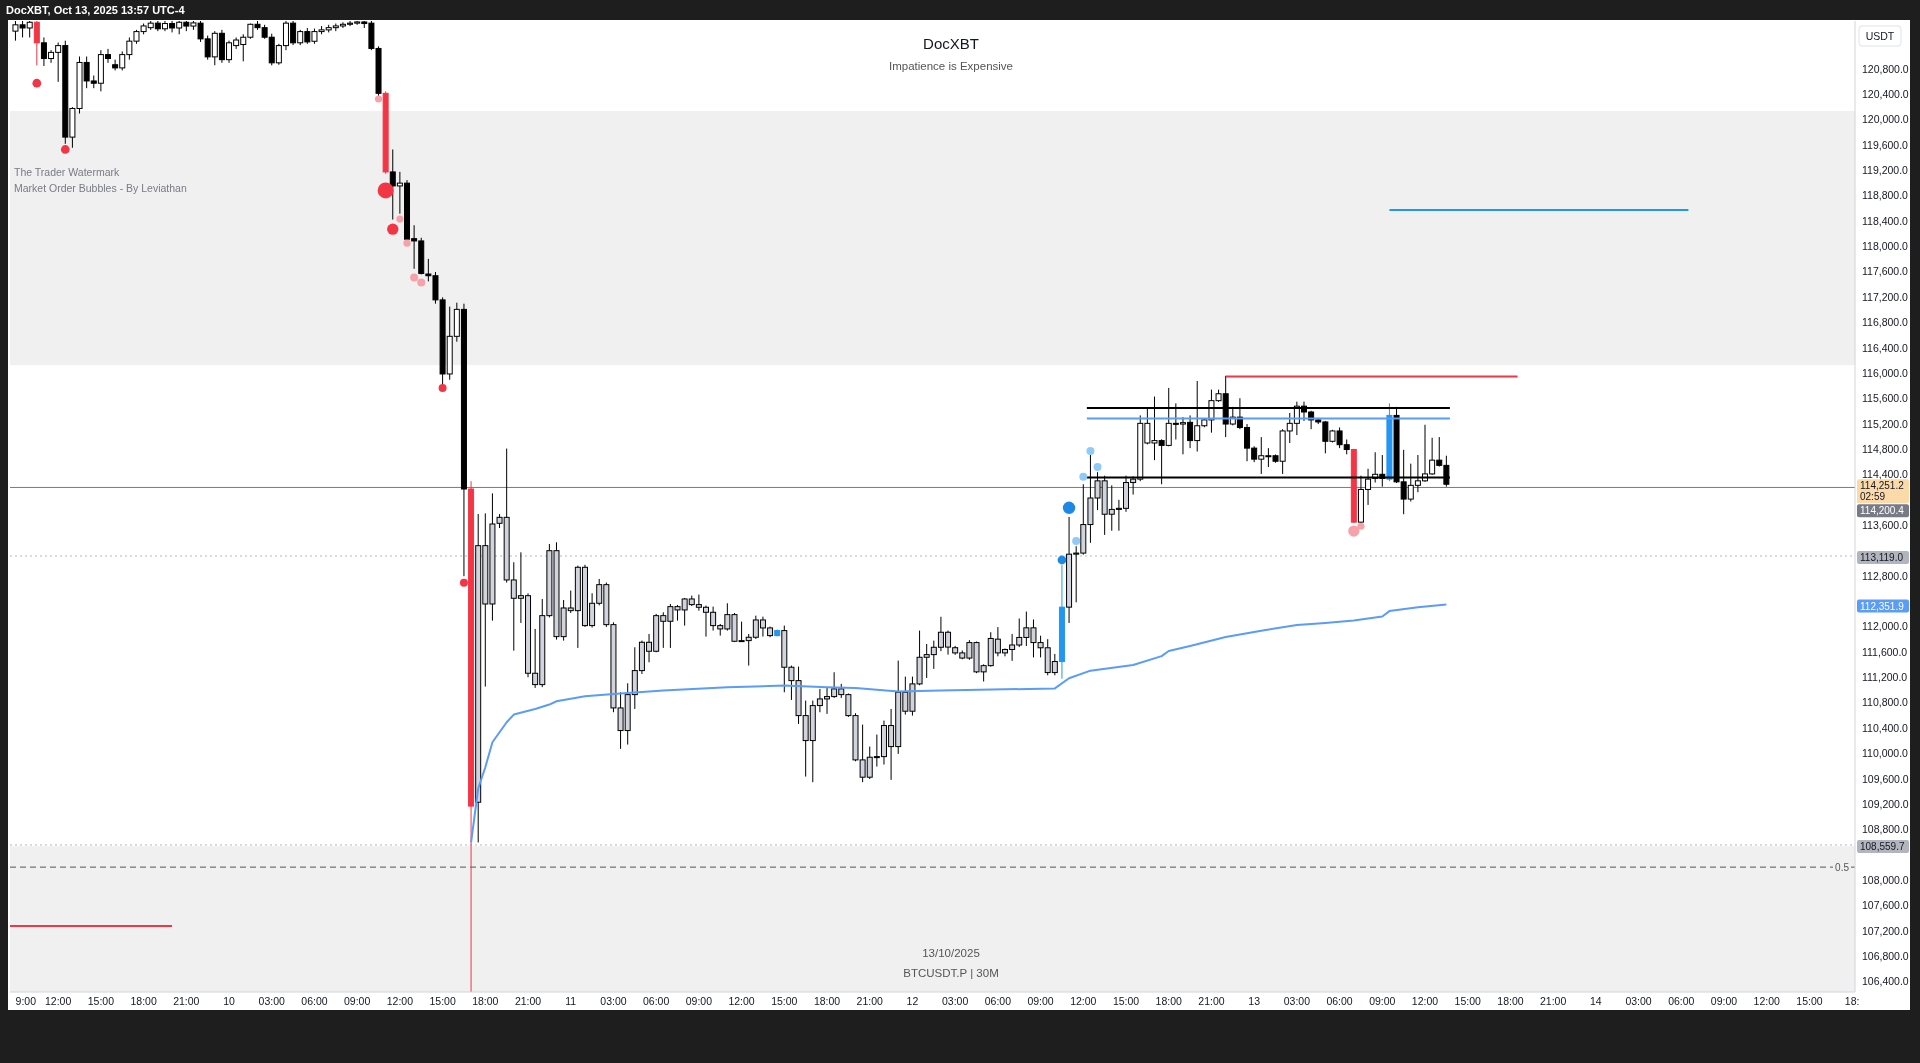  What do you see at coordinates (1885, 930) in the screenshot?
I see `y-tick-label: 107,200.0` at bounding box center [1885, 930].